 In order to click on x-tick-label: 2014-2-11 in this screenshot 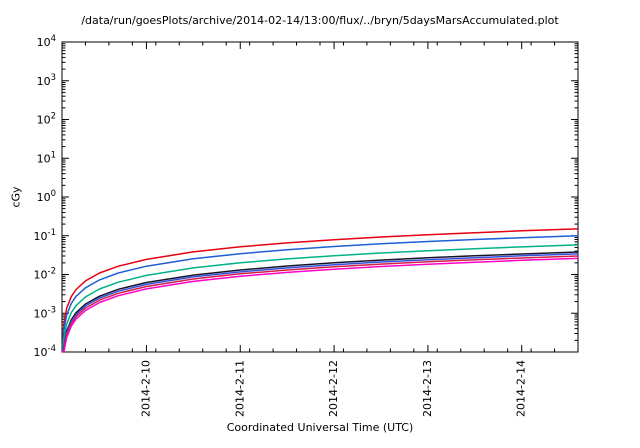, I will do `click(239, 388)`.